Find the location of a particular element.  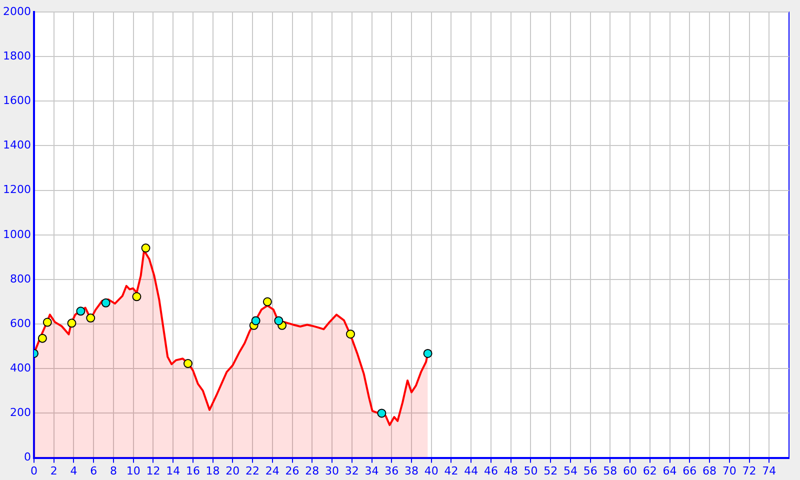

y-tick-label: 600 is located at coordinates (20, 323).